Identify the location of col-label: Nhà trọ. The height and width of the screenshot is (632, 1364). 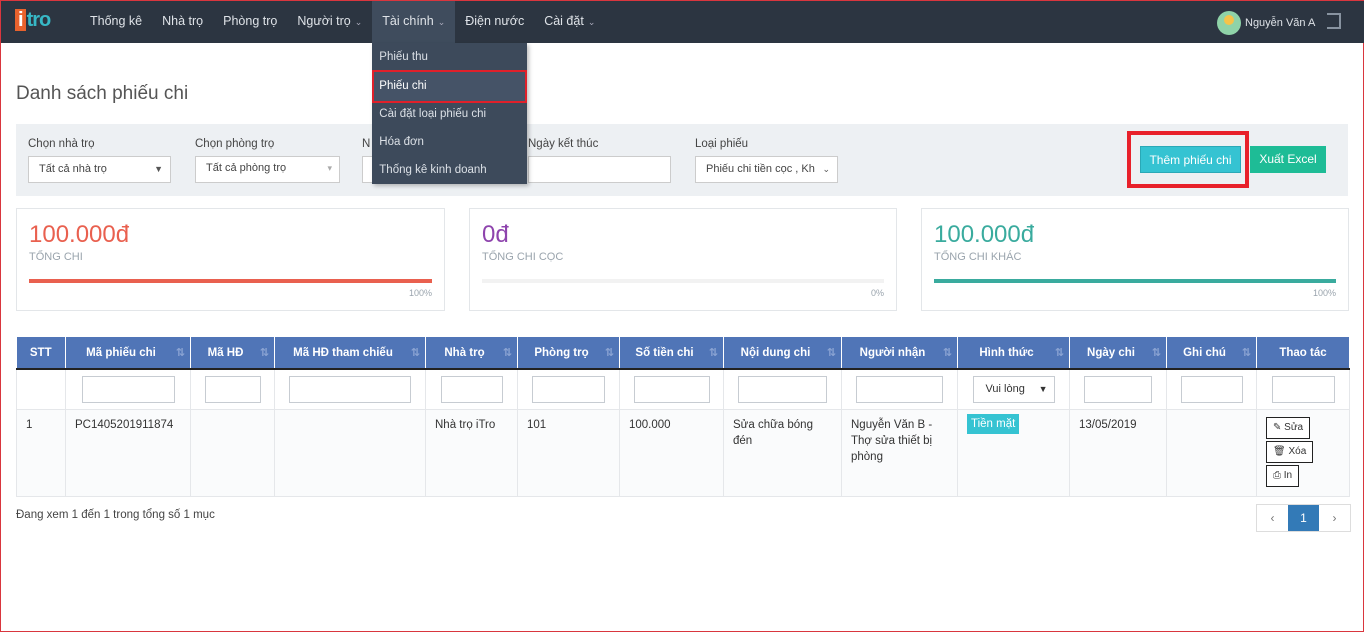
(464, 352).